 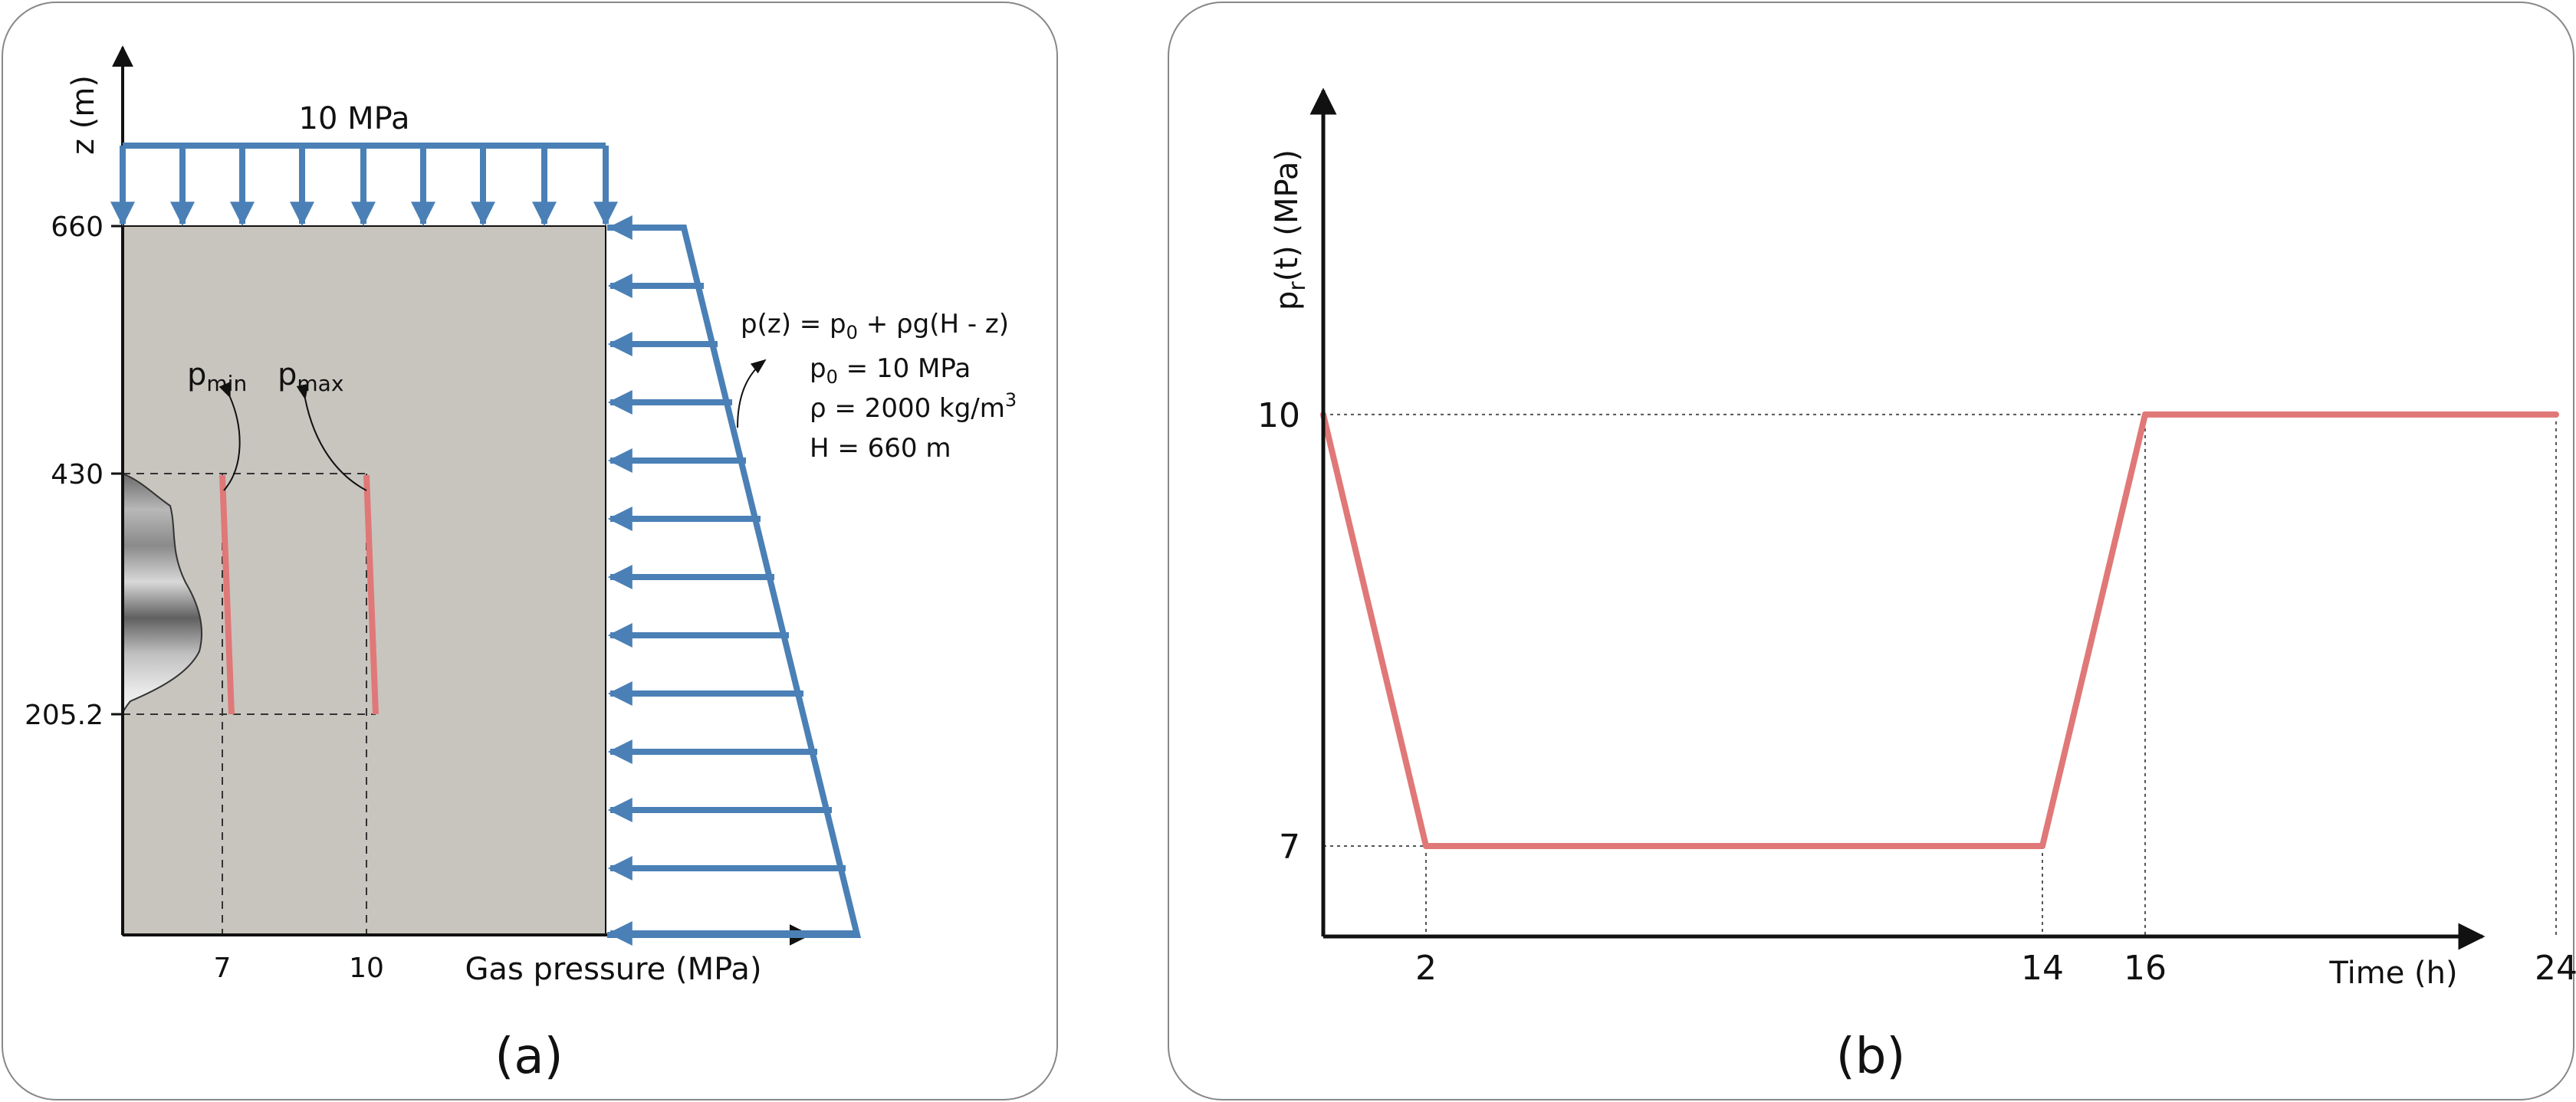 What do you see at coordinates (230, 436) in the screenshot?
I see `p-min-leader` at bounding box center [230, 436].